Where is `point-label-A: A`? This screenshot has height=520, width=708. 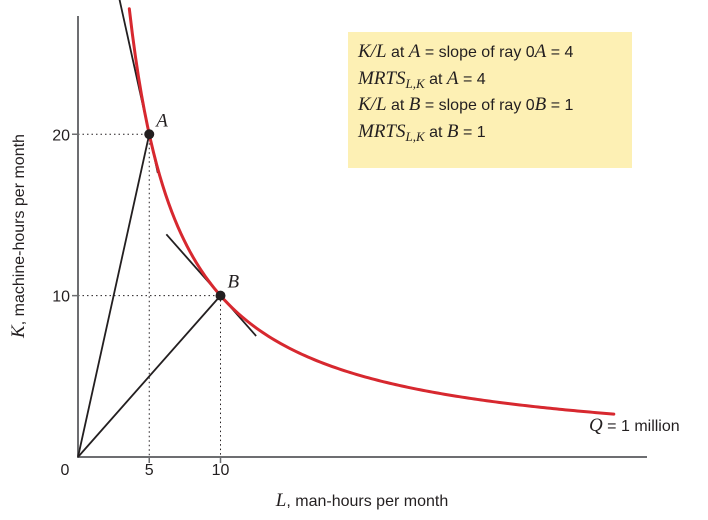 point-label-A: A is located at coordinates (161, 120).